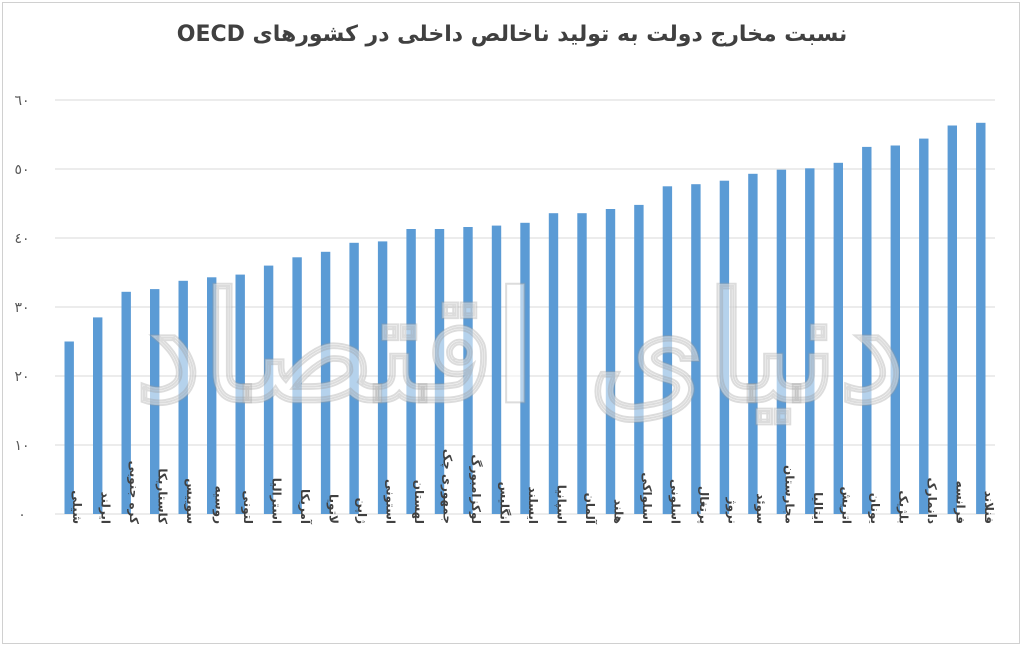 This screenshot has width=1024, height=648. I want to click on x-tick-label: آلمان, so click(590, 509).